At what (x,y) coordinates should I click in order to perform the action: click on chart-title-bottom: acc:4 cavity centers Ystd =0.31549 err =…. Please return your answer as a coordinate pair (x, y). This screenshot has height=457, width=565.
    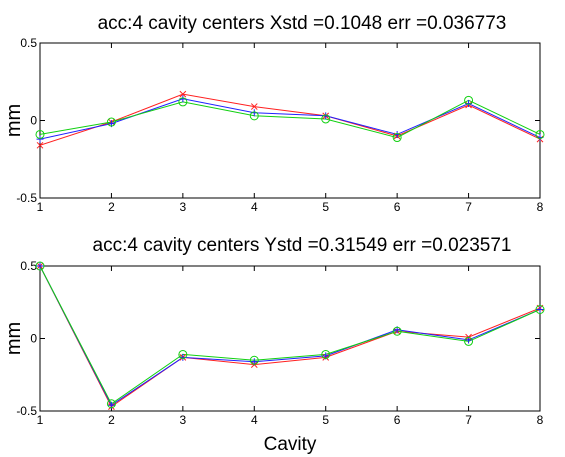
    Looking at the image, I should click on (302, 245).